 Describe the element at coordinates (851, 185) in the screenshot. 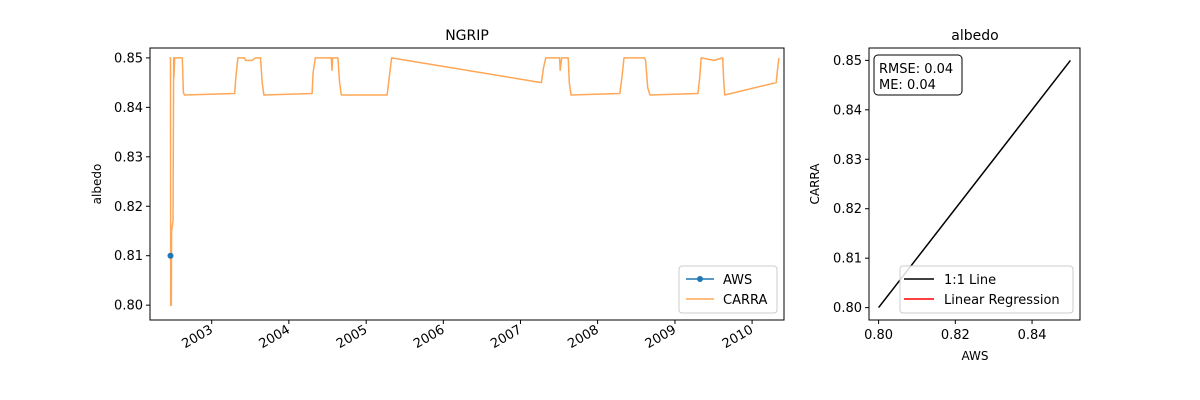

I see `comparison-y-ticks: 0.80 0.81 0.82 0.83 0.84 0.85` at that location.